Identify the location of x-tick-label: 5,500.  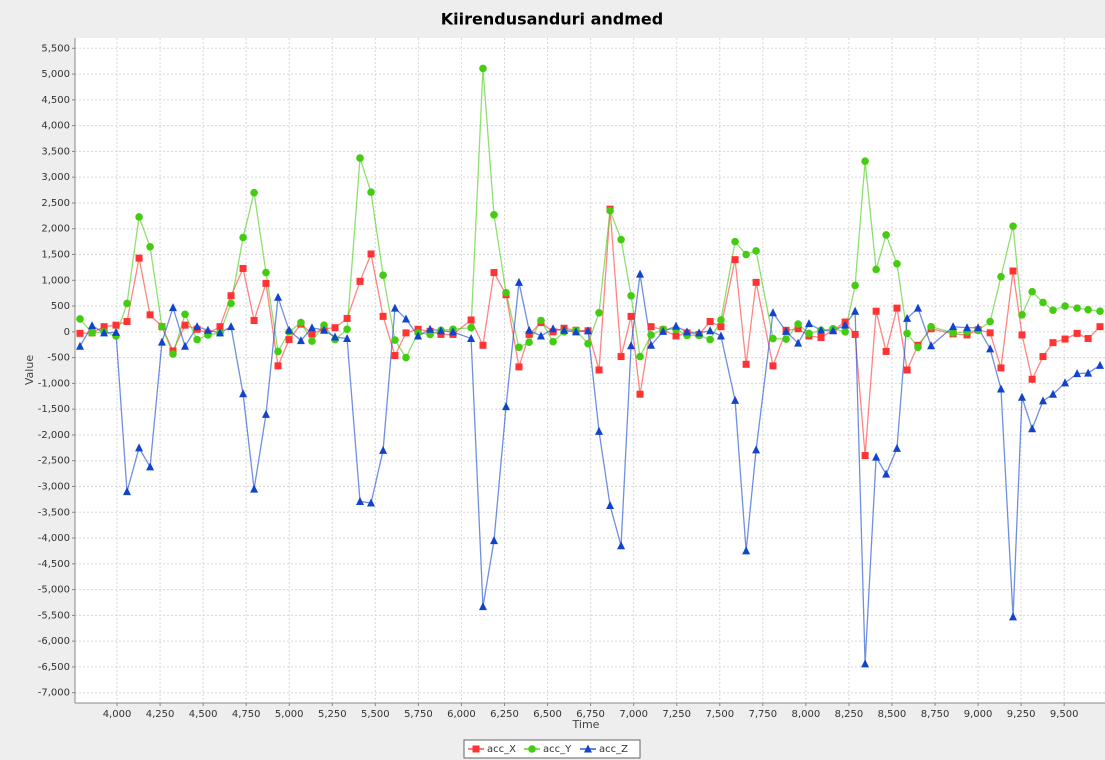
(375, 714).